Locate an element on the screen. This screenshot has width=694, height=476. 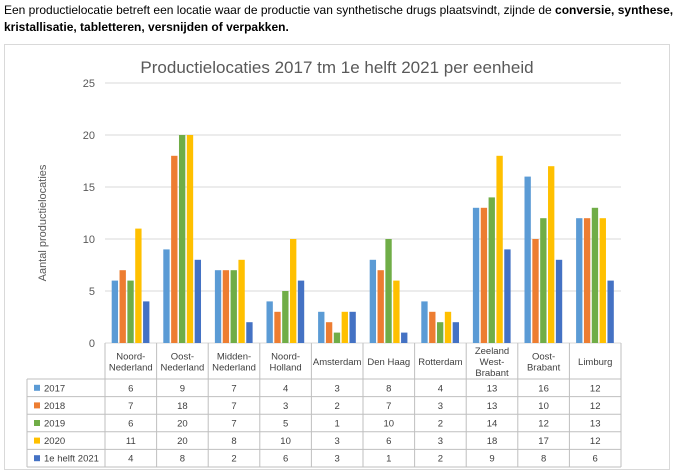
y-tick-label: 10 is located at coordinates (89, 240).